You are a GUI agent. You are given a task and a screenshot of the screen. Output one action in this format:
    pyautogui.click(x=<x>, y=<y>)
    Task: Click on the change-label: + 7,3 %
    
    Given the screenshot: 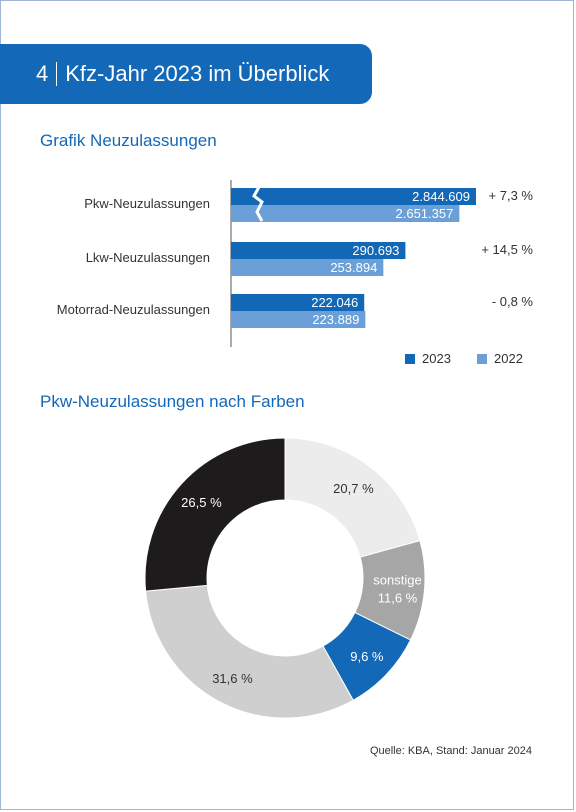 What is the action you would take?
    pyautogui.click(x=511, y=195)
    